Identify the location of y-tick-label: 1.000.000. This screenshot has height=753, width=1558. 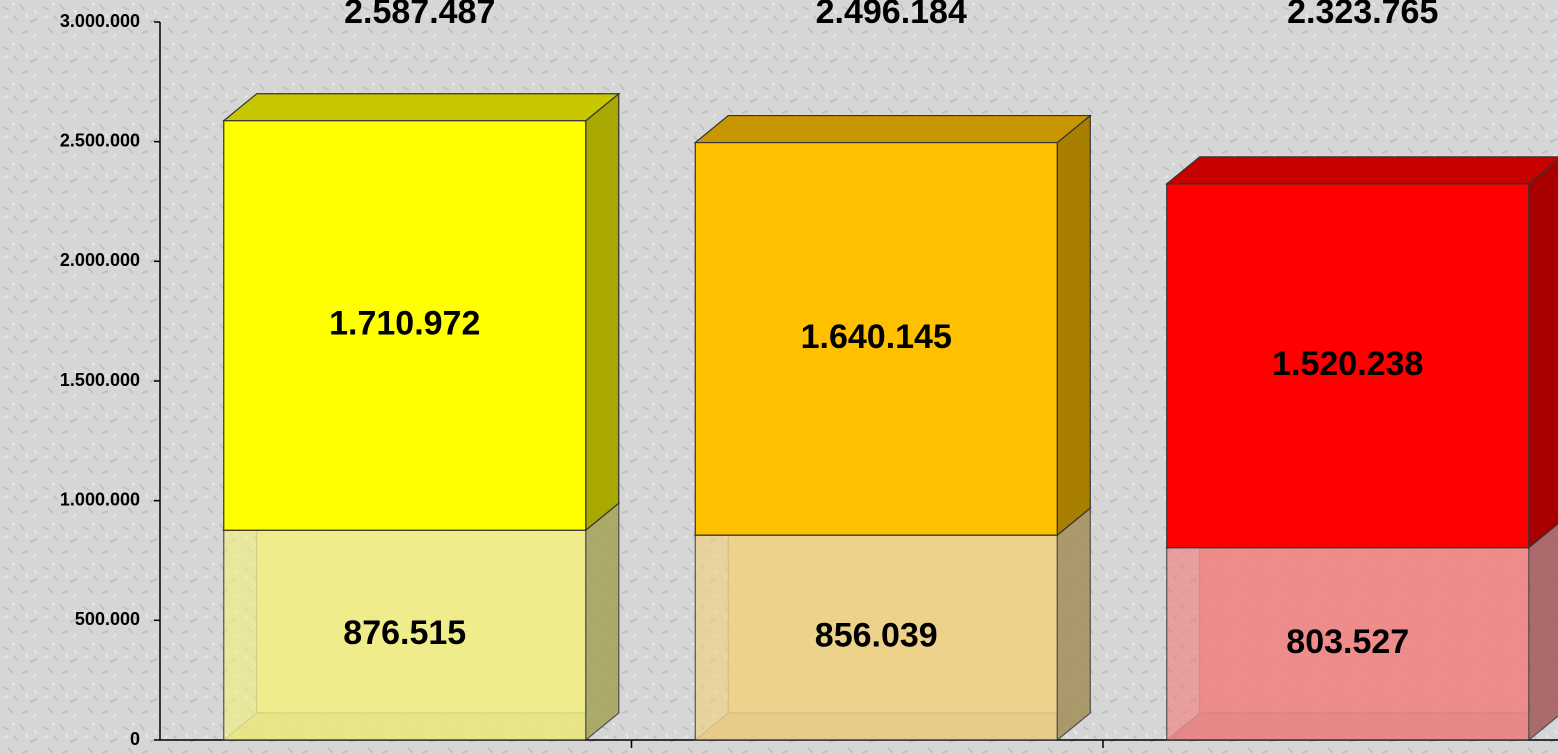
(100, 499).